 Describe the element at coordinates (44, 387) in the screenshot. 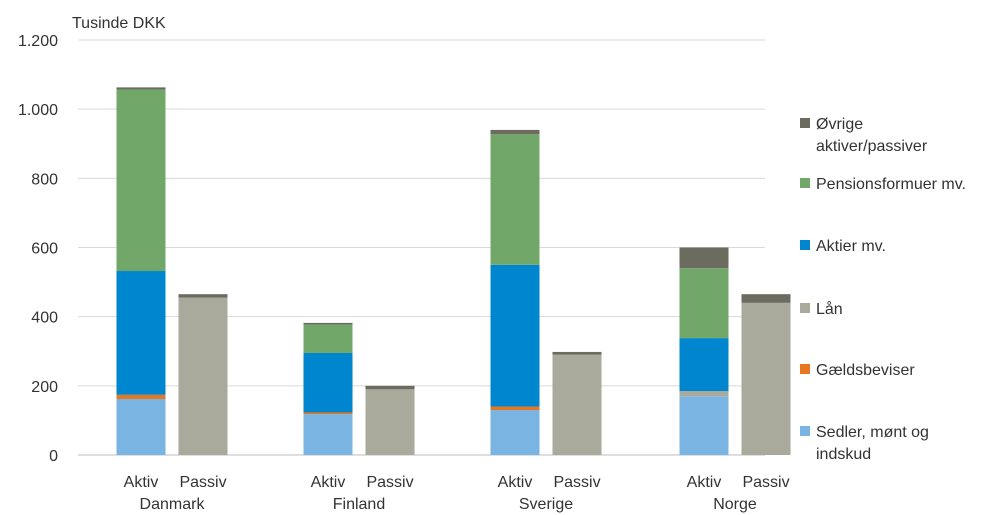

I see `y-tick-label: 200` at that location.